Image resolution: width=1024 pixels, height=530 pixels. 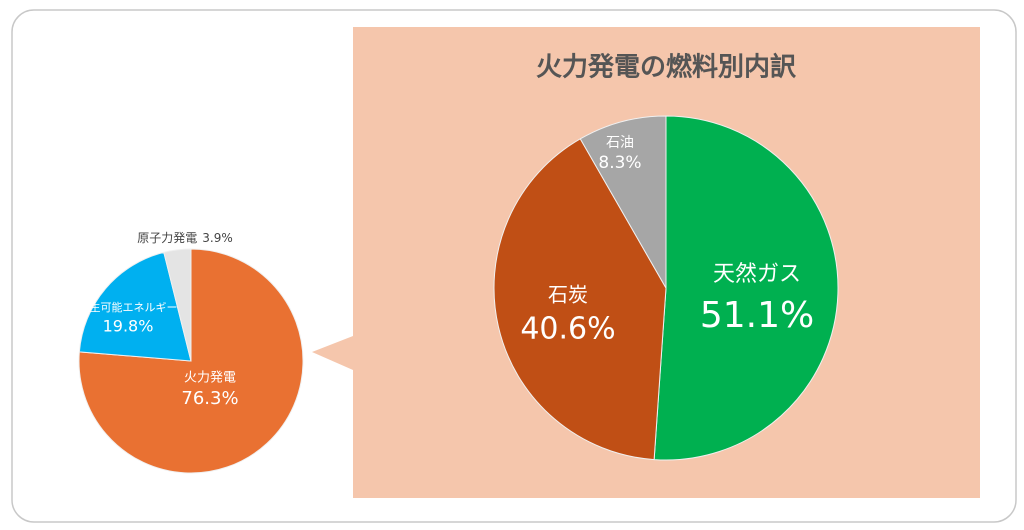 What do you see at coordinates (167, 238) in the screenshot?
I see `category-label: 原子力発電` at bounding box center [167, 238].